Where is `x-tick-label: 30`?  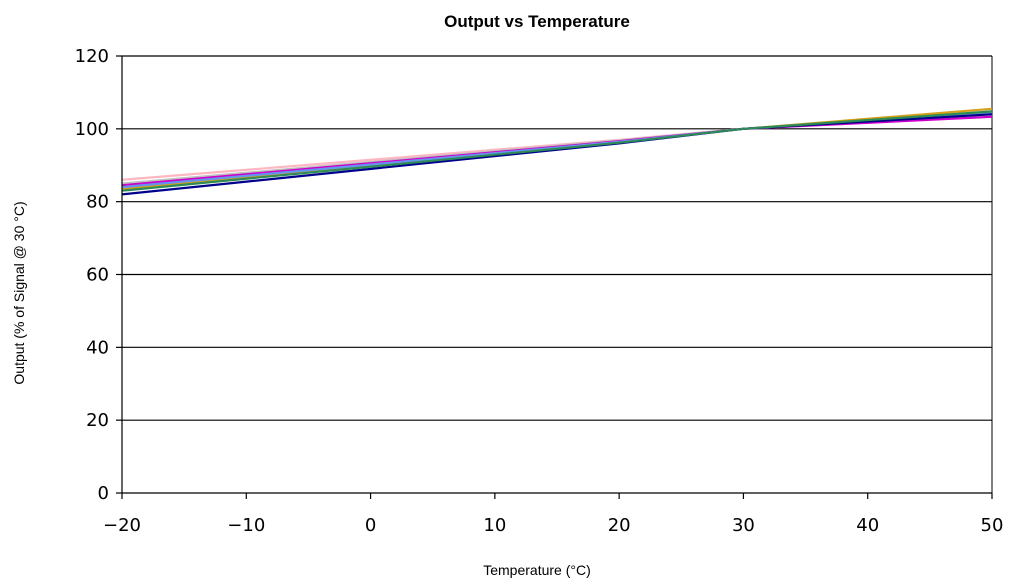
x-tick-label: 30 is located at coordinates (743, 525).